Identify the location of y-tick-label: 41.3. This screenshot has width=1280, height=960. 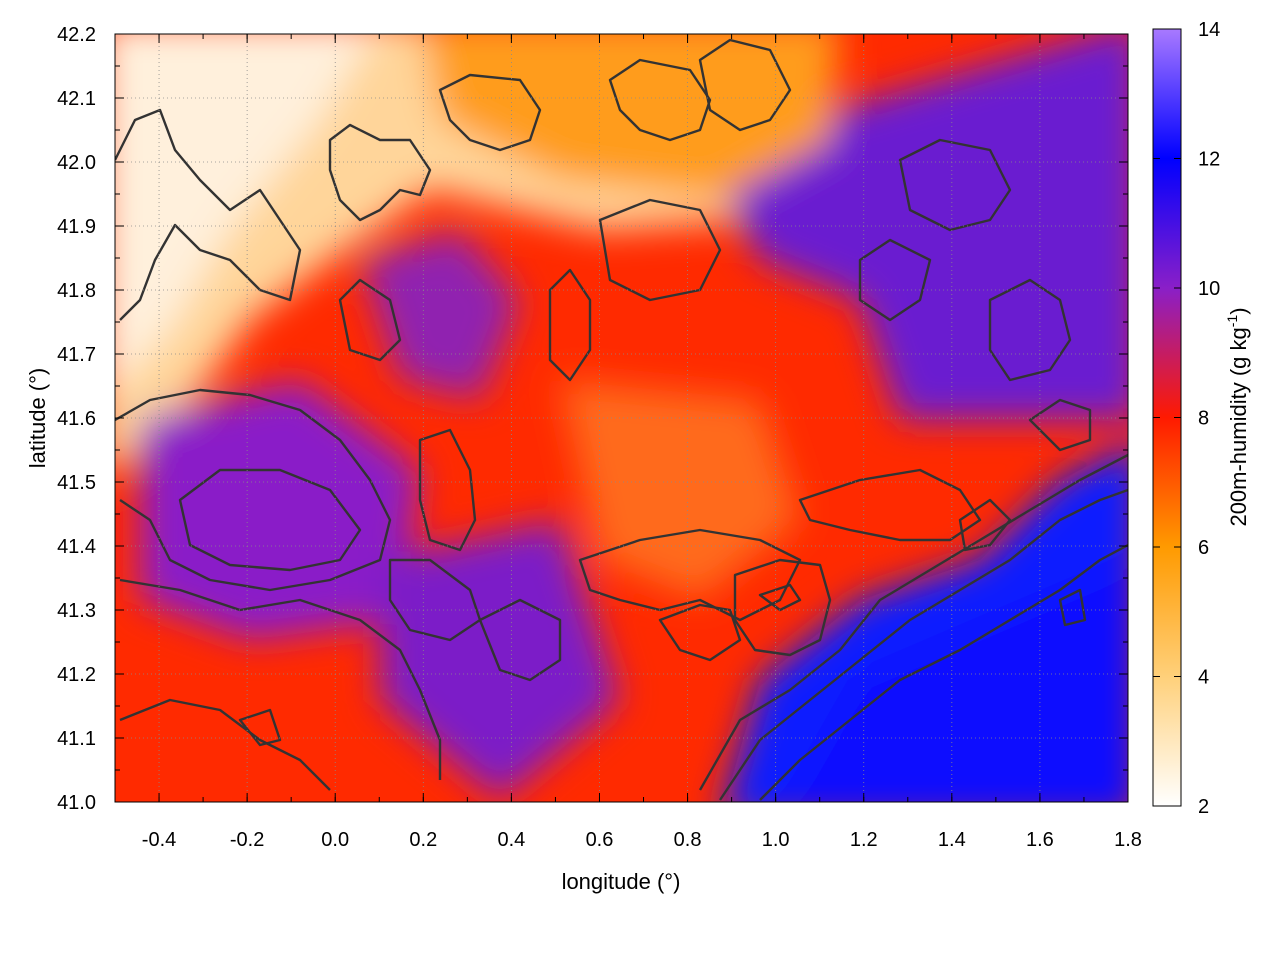
(76, 611).